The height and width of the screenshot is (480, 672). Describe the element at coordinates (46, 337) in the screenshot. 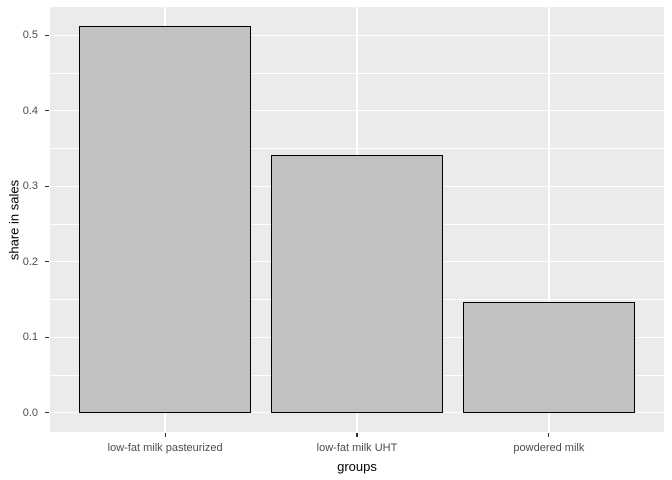

I see `y-tick-mark-0.1` at that location.